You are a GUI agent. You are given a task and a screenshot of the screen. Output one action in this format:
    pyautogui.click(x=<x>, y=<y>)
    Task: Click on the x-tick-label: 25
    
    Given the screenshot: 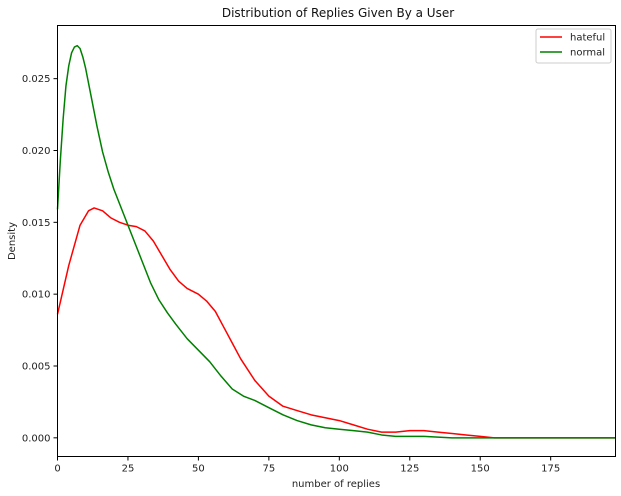 What is the action you would take?
    pyautogui.click(x=128, y=469)
    